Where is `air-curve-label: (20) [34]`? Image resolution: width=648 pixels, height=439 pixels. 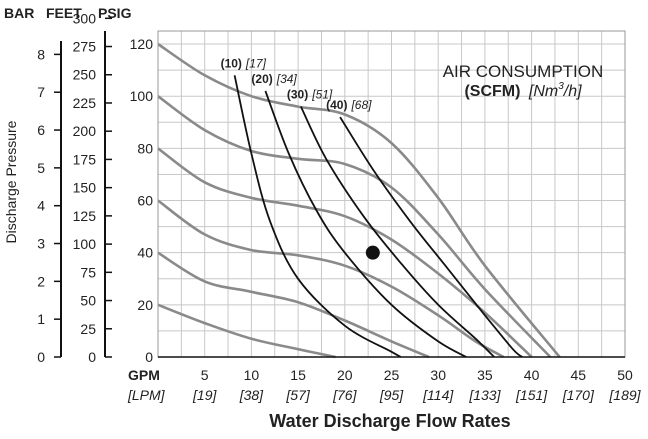 air-curve-label: (20) [34] is located at coordinates (274, 79).